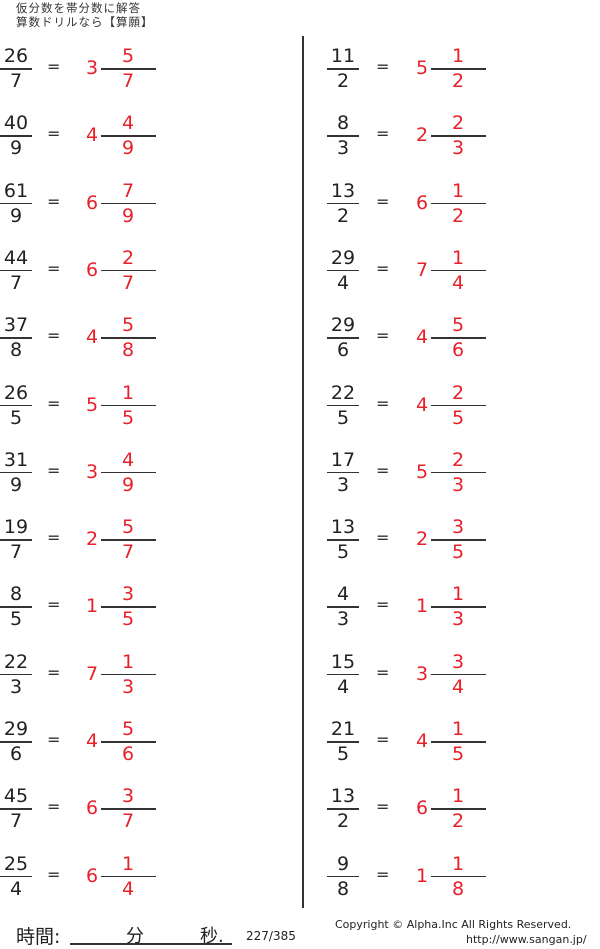 Image resolution: width=600 pixels, height=949 pixels. I want to click on improper-numerator: 11, so click(343, 56).